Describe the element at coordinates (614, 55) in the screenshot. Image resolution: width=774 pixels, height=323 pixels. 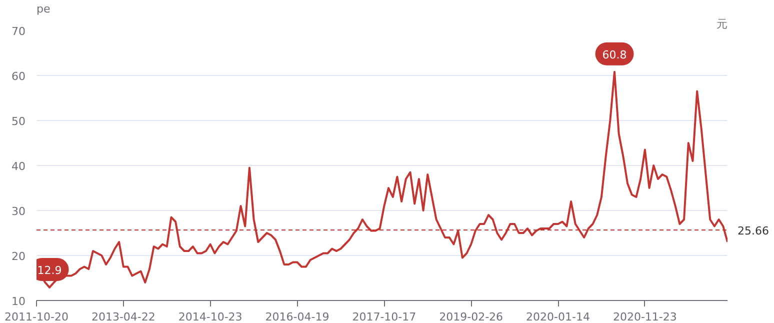
I see `annotation: 60.8` at that location.